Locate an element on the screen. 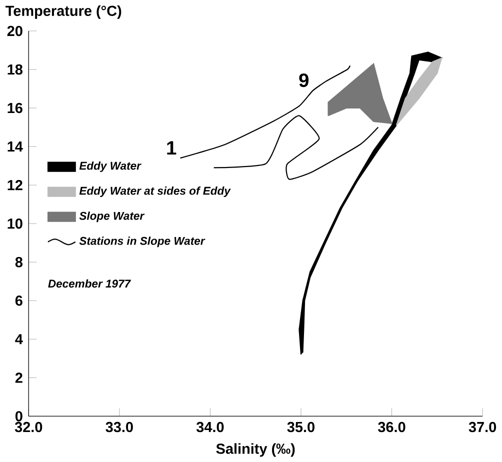 The height and width of the screenshot is (462, 502). y-tick-label: 8 is located at coordinates (19, 262).